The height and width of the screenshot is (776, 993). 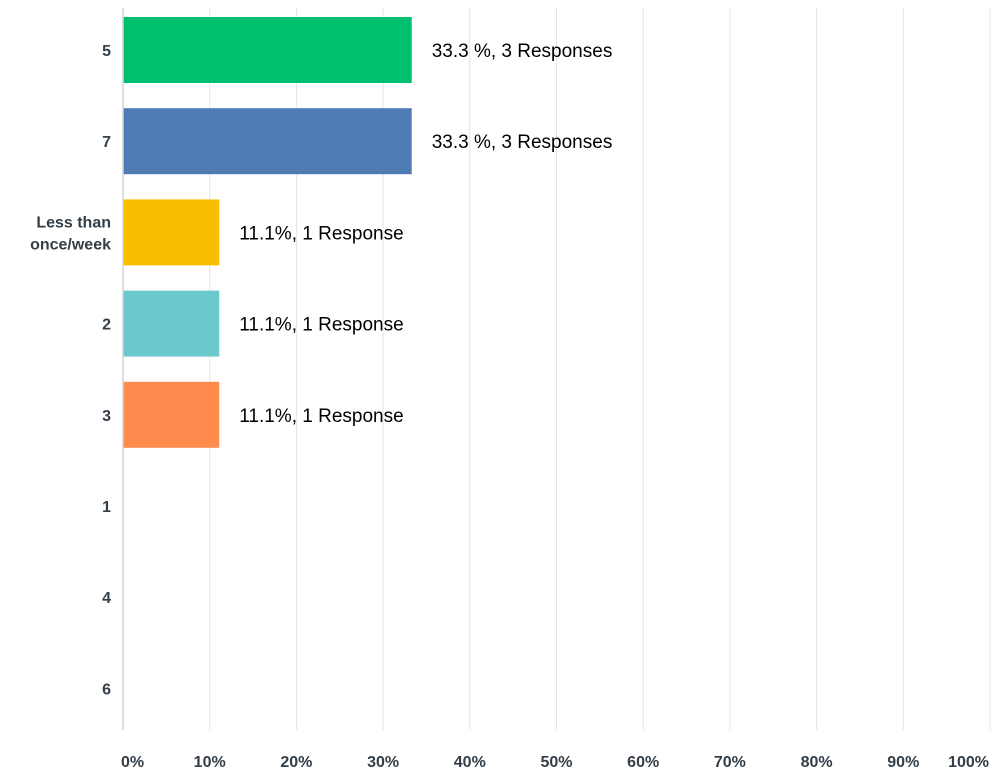 I want to click on x-tick-label: 40%, so click(x=470, y=762).